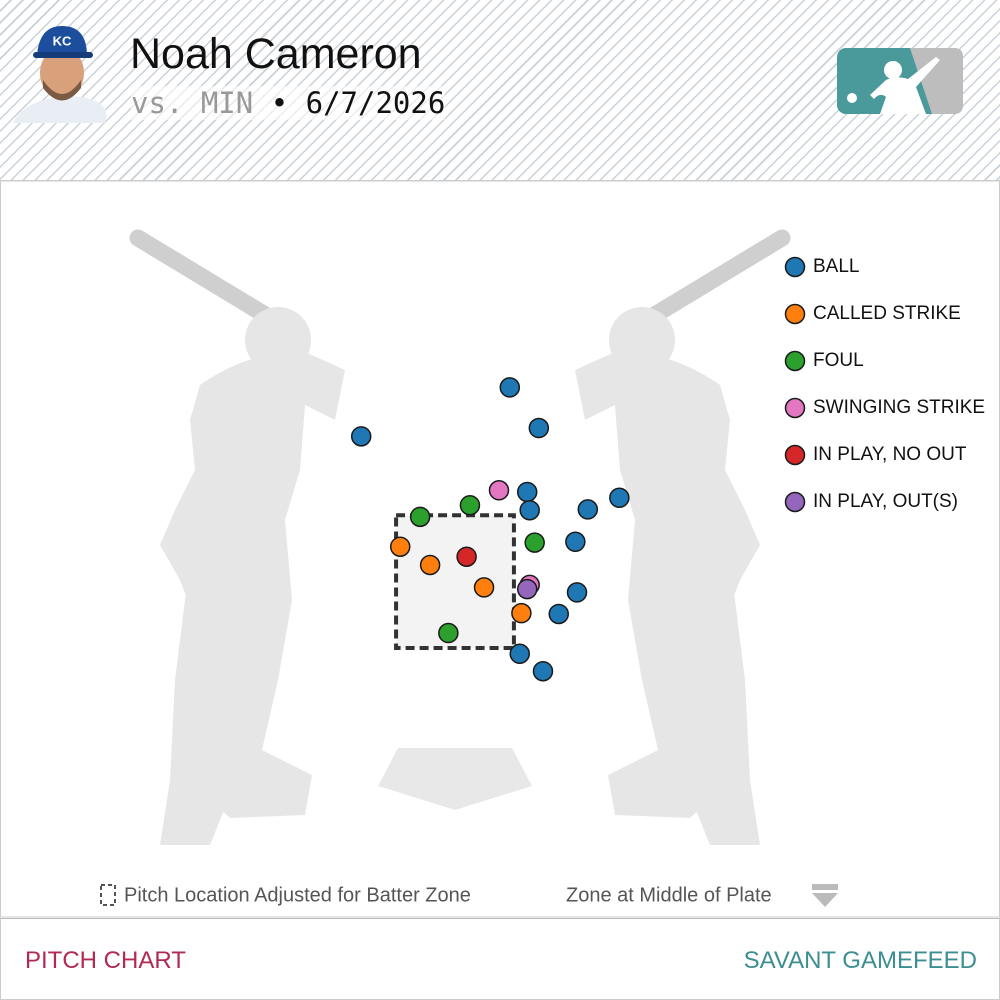 The image size is (1000, 1000). I want to click on svg-text: KC, so click(62, 40).